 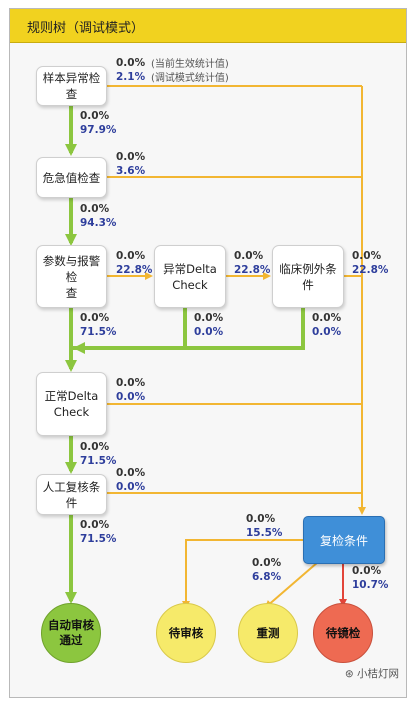 I want to click on node-param-alarm-label-line1: 参数与报警检, so click(x=71, y=268).